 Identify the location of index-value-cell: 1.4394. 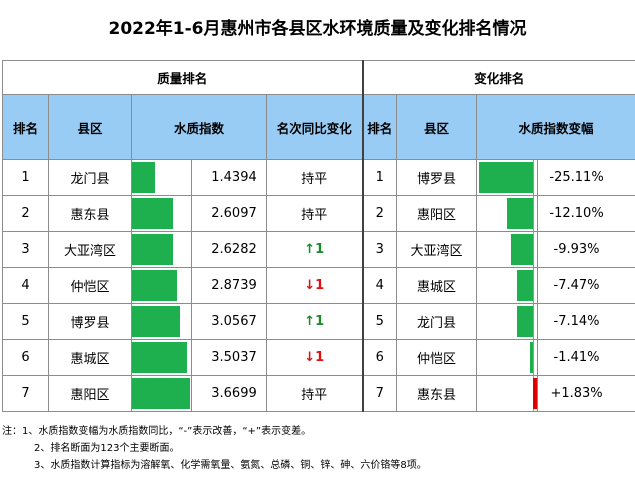
(229, 177).